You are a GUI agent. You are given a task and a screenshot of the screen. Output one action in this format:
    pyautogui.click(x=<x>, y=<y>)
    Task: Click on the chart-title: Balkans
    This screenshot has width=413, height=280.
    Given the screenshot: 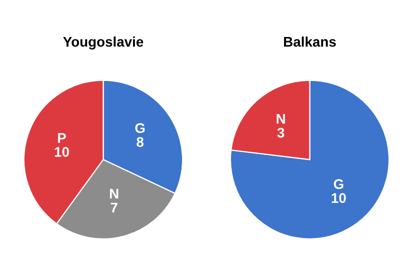 What is the action you would take?
    pyautogui.click(x=310, y=41)
    